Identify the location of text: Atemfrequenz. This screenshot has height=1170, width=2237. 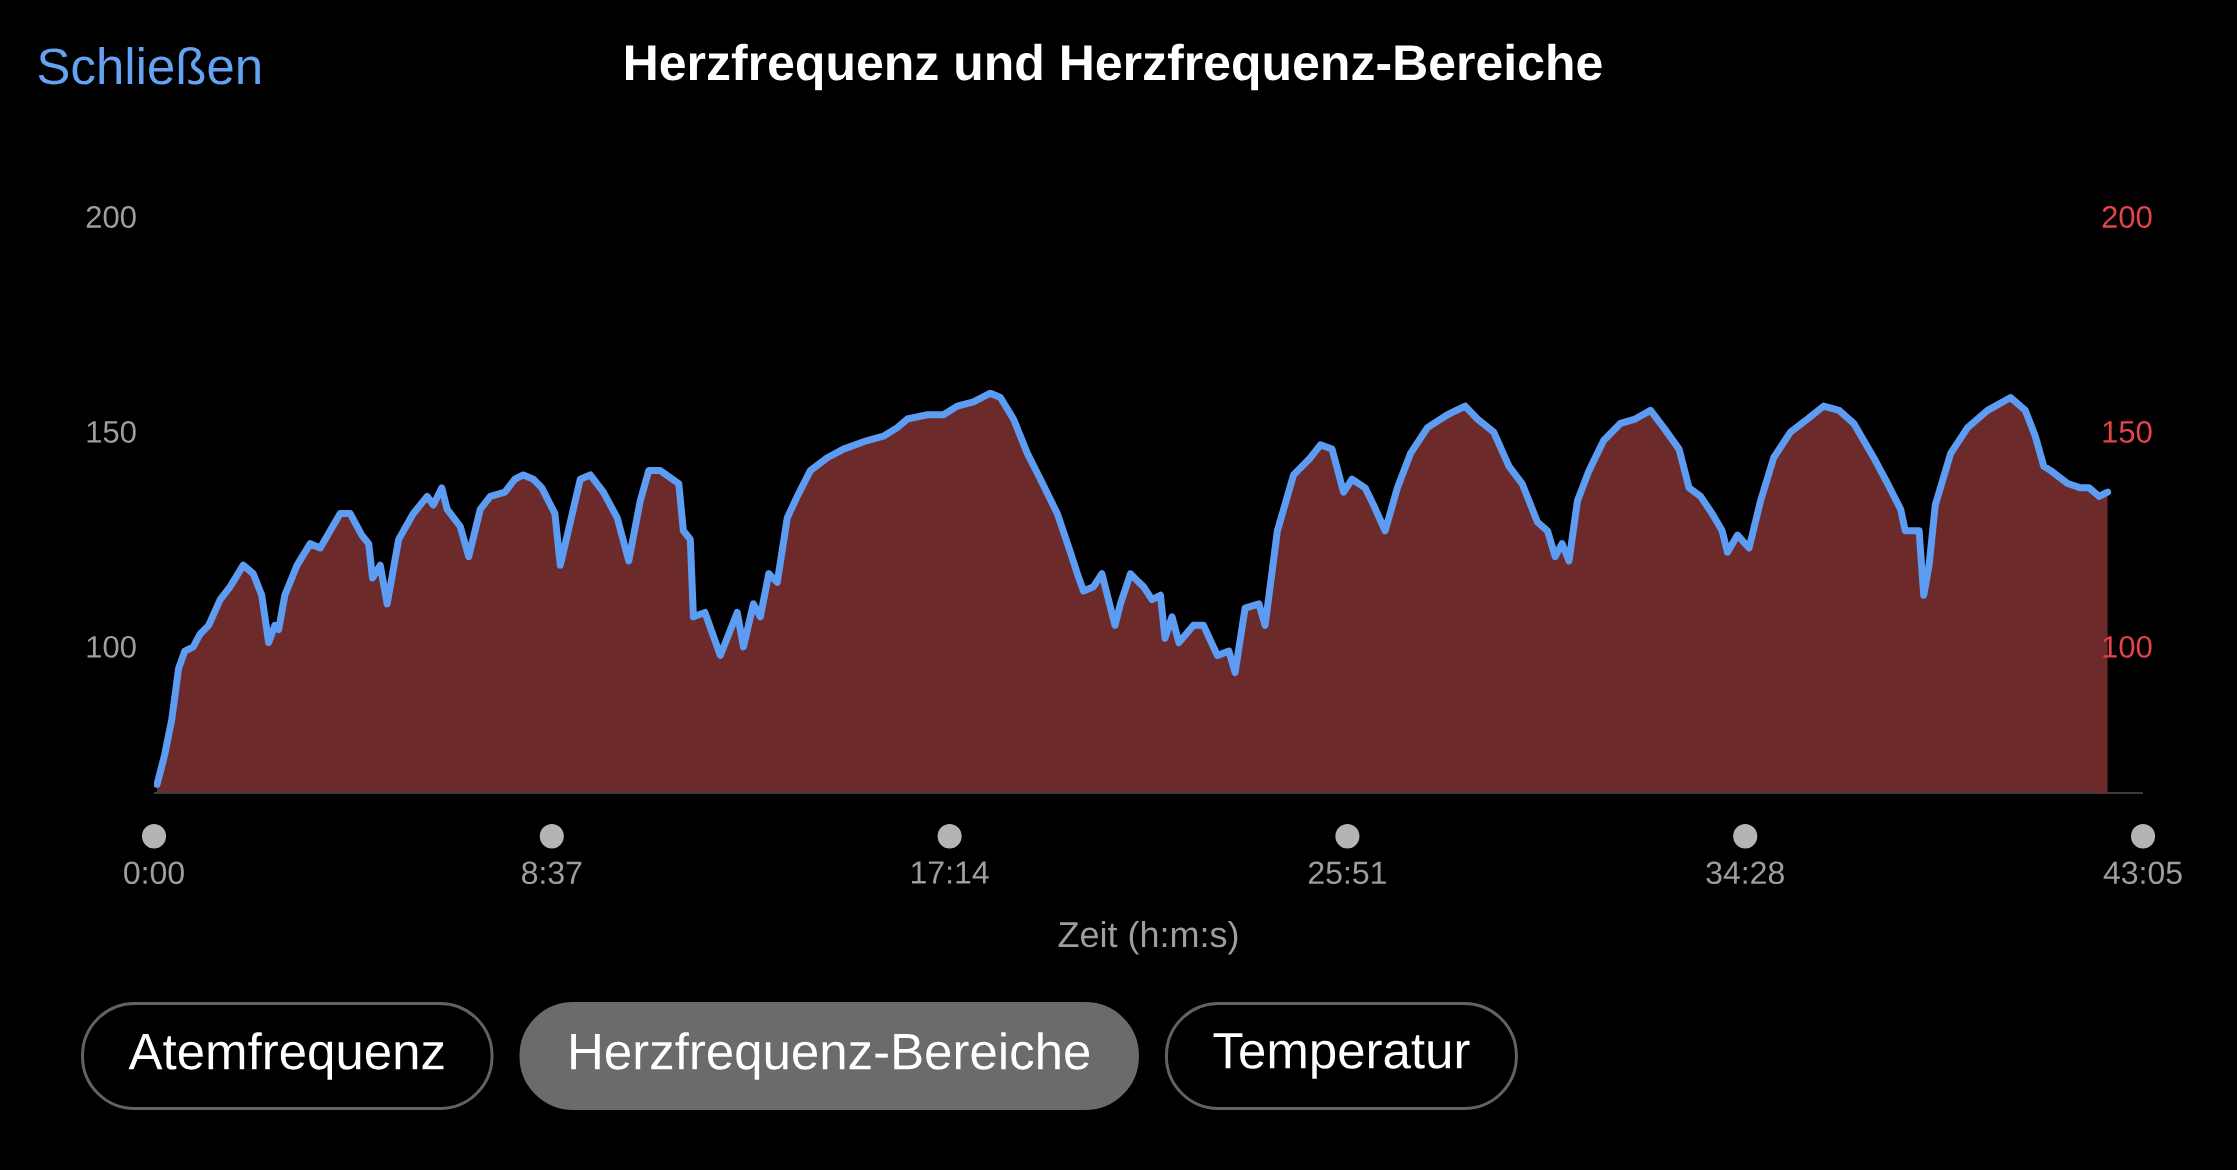
(286, 1056).